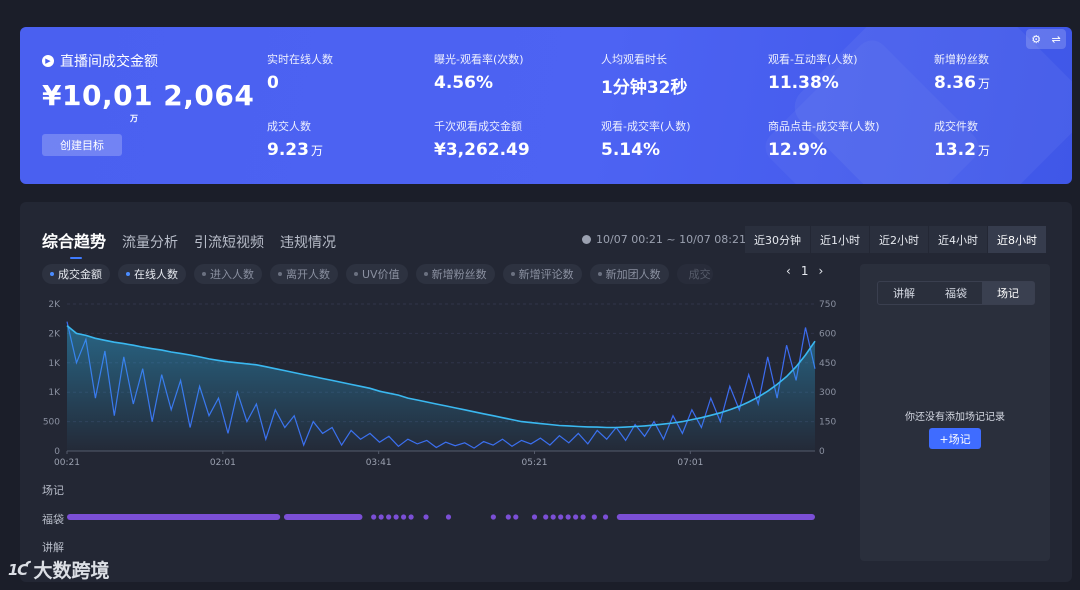  What do you see at coordinates (295, 150) in the screenshot?
I see `metric-value: 9.23 万` at bounding box center [295, 150].